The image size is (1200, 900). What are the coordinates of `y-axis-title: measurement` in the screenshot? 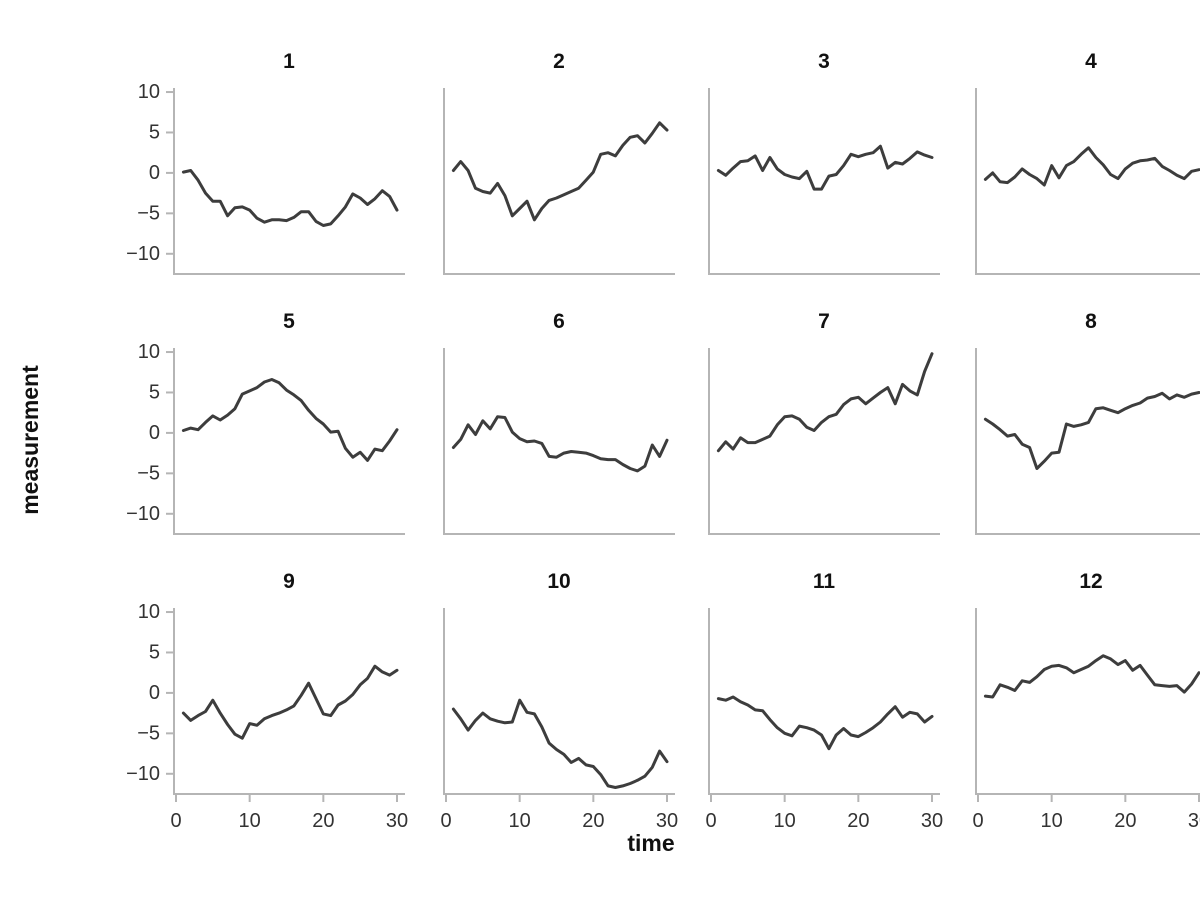 It's located at (30, 440).